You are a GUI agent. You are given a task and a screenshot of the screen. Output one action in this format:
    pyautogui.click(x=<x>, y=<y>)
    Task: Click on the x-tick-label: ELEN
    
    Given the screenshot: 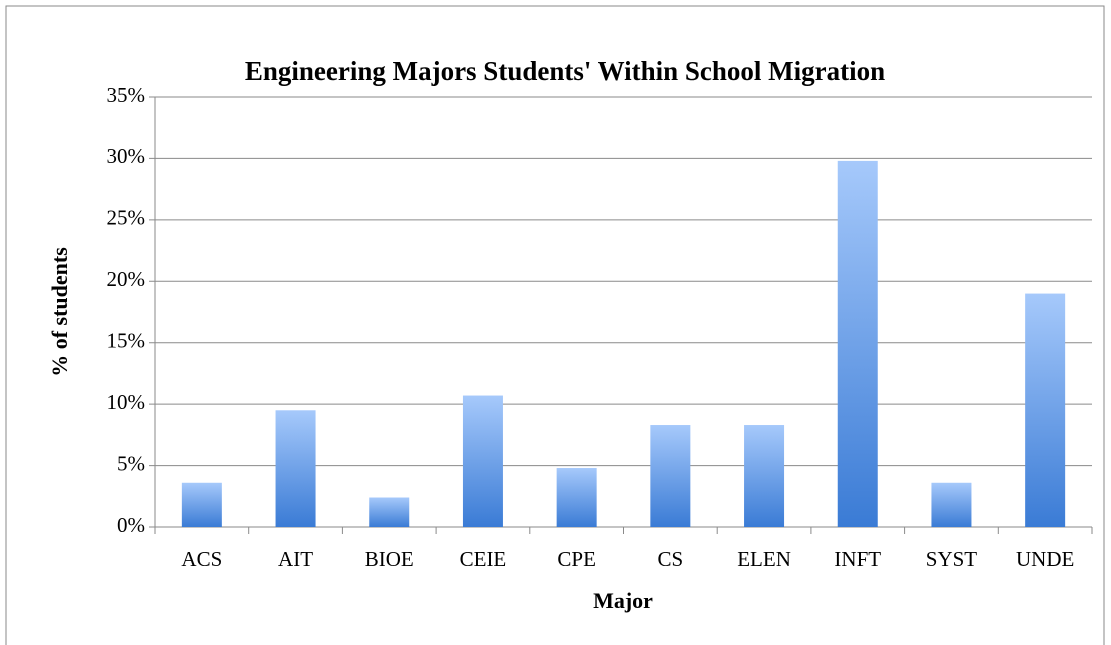 What is the action you would take?
    pyautogui.click(x=764, y=559)
    